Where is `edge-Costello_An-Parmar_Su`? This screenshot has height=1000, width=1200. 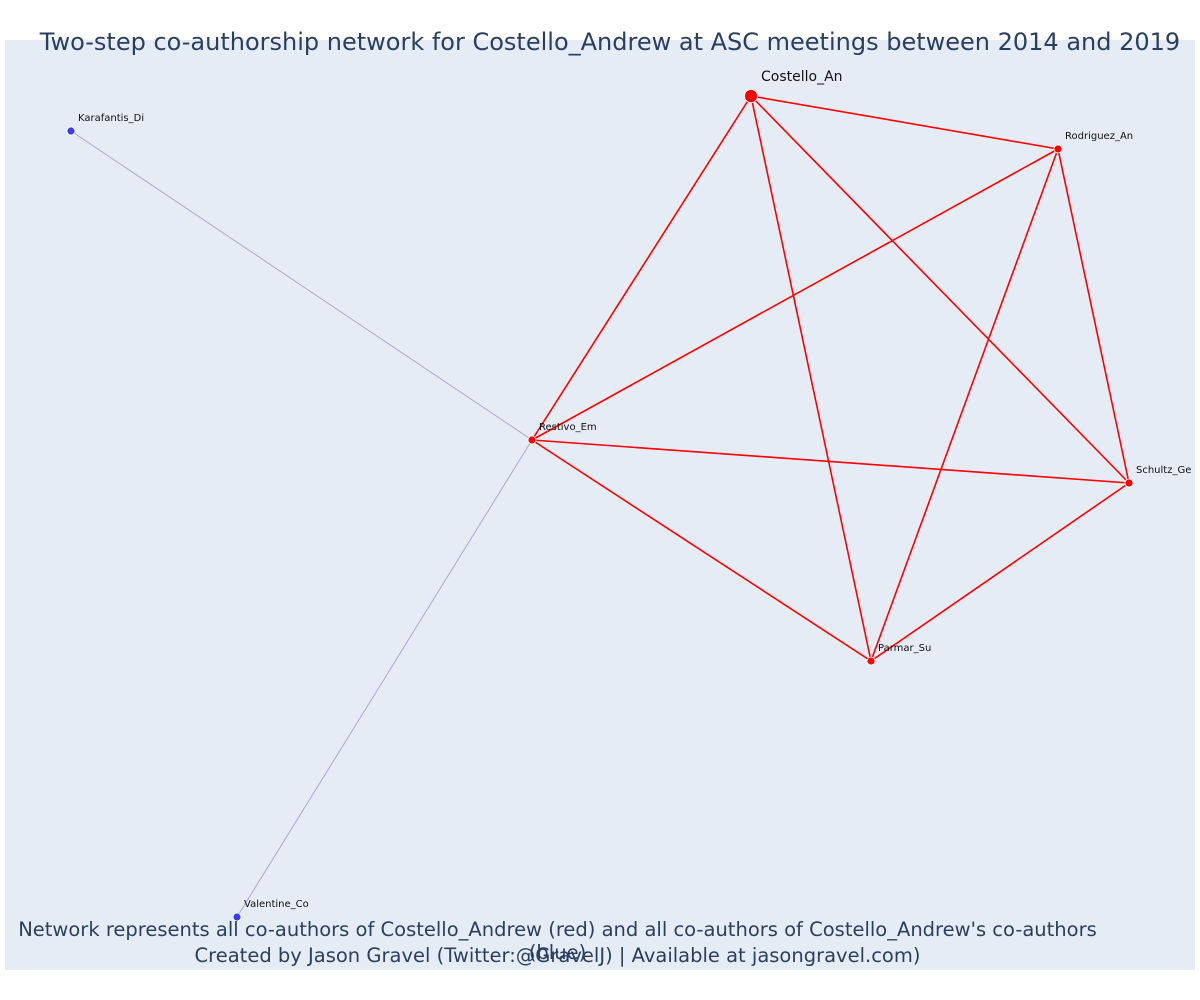 edge-Costello_An-Parmar_Su is located at coordinates (811, 378).